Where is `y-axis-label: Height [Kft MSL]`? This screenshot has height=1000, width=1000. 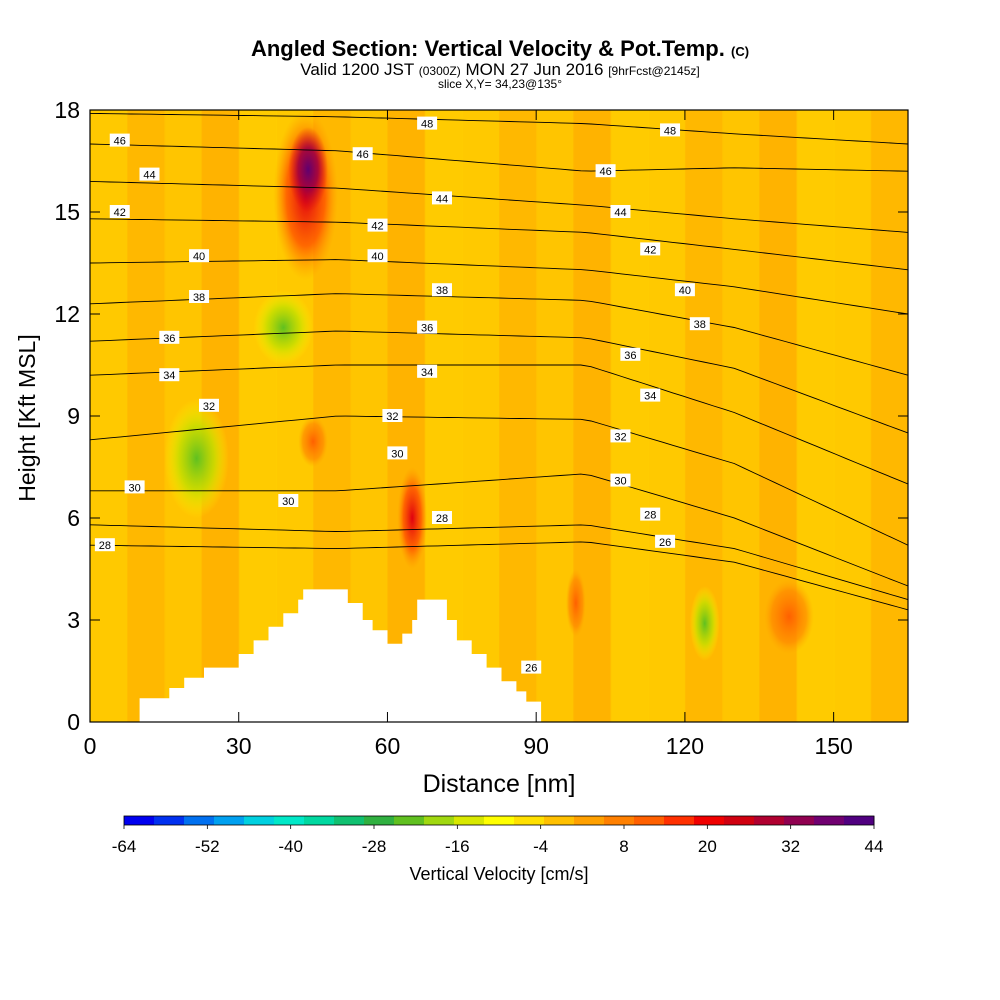
y-axis-label: Height [Kft MSL] is located at coordinates (27, 417).